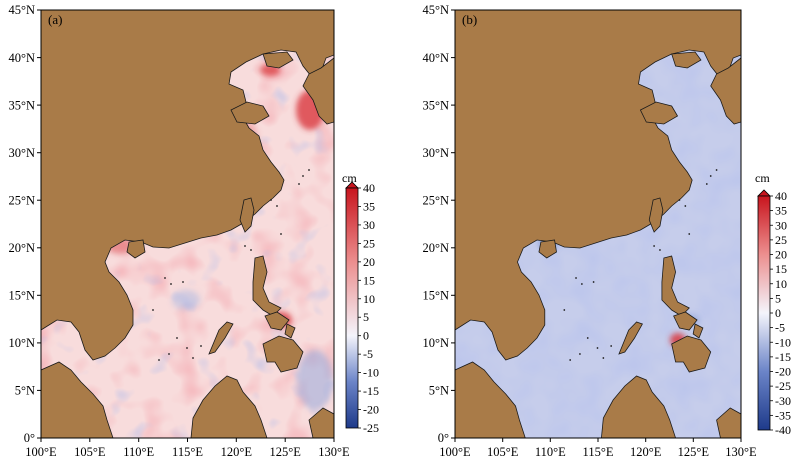 This screenshot has width=800, height=464. I want to click on panel-b-y-tick-label: 25°N, so click(435, 200).